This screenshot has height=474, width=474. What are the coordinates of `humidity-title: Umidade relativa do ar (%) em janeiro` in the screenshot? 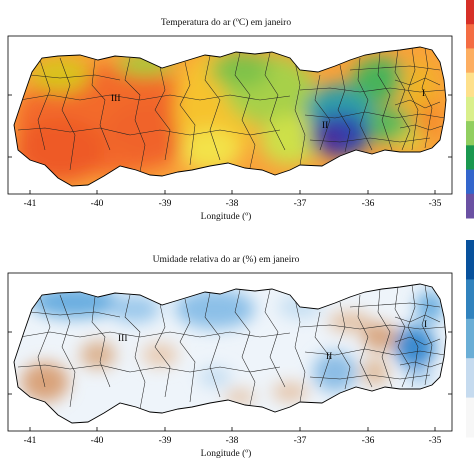 It's located at (226, 260).